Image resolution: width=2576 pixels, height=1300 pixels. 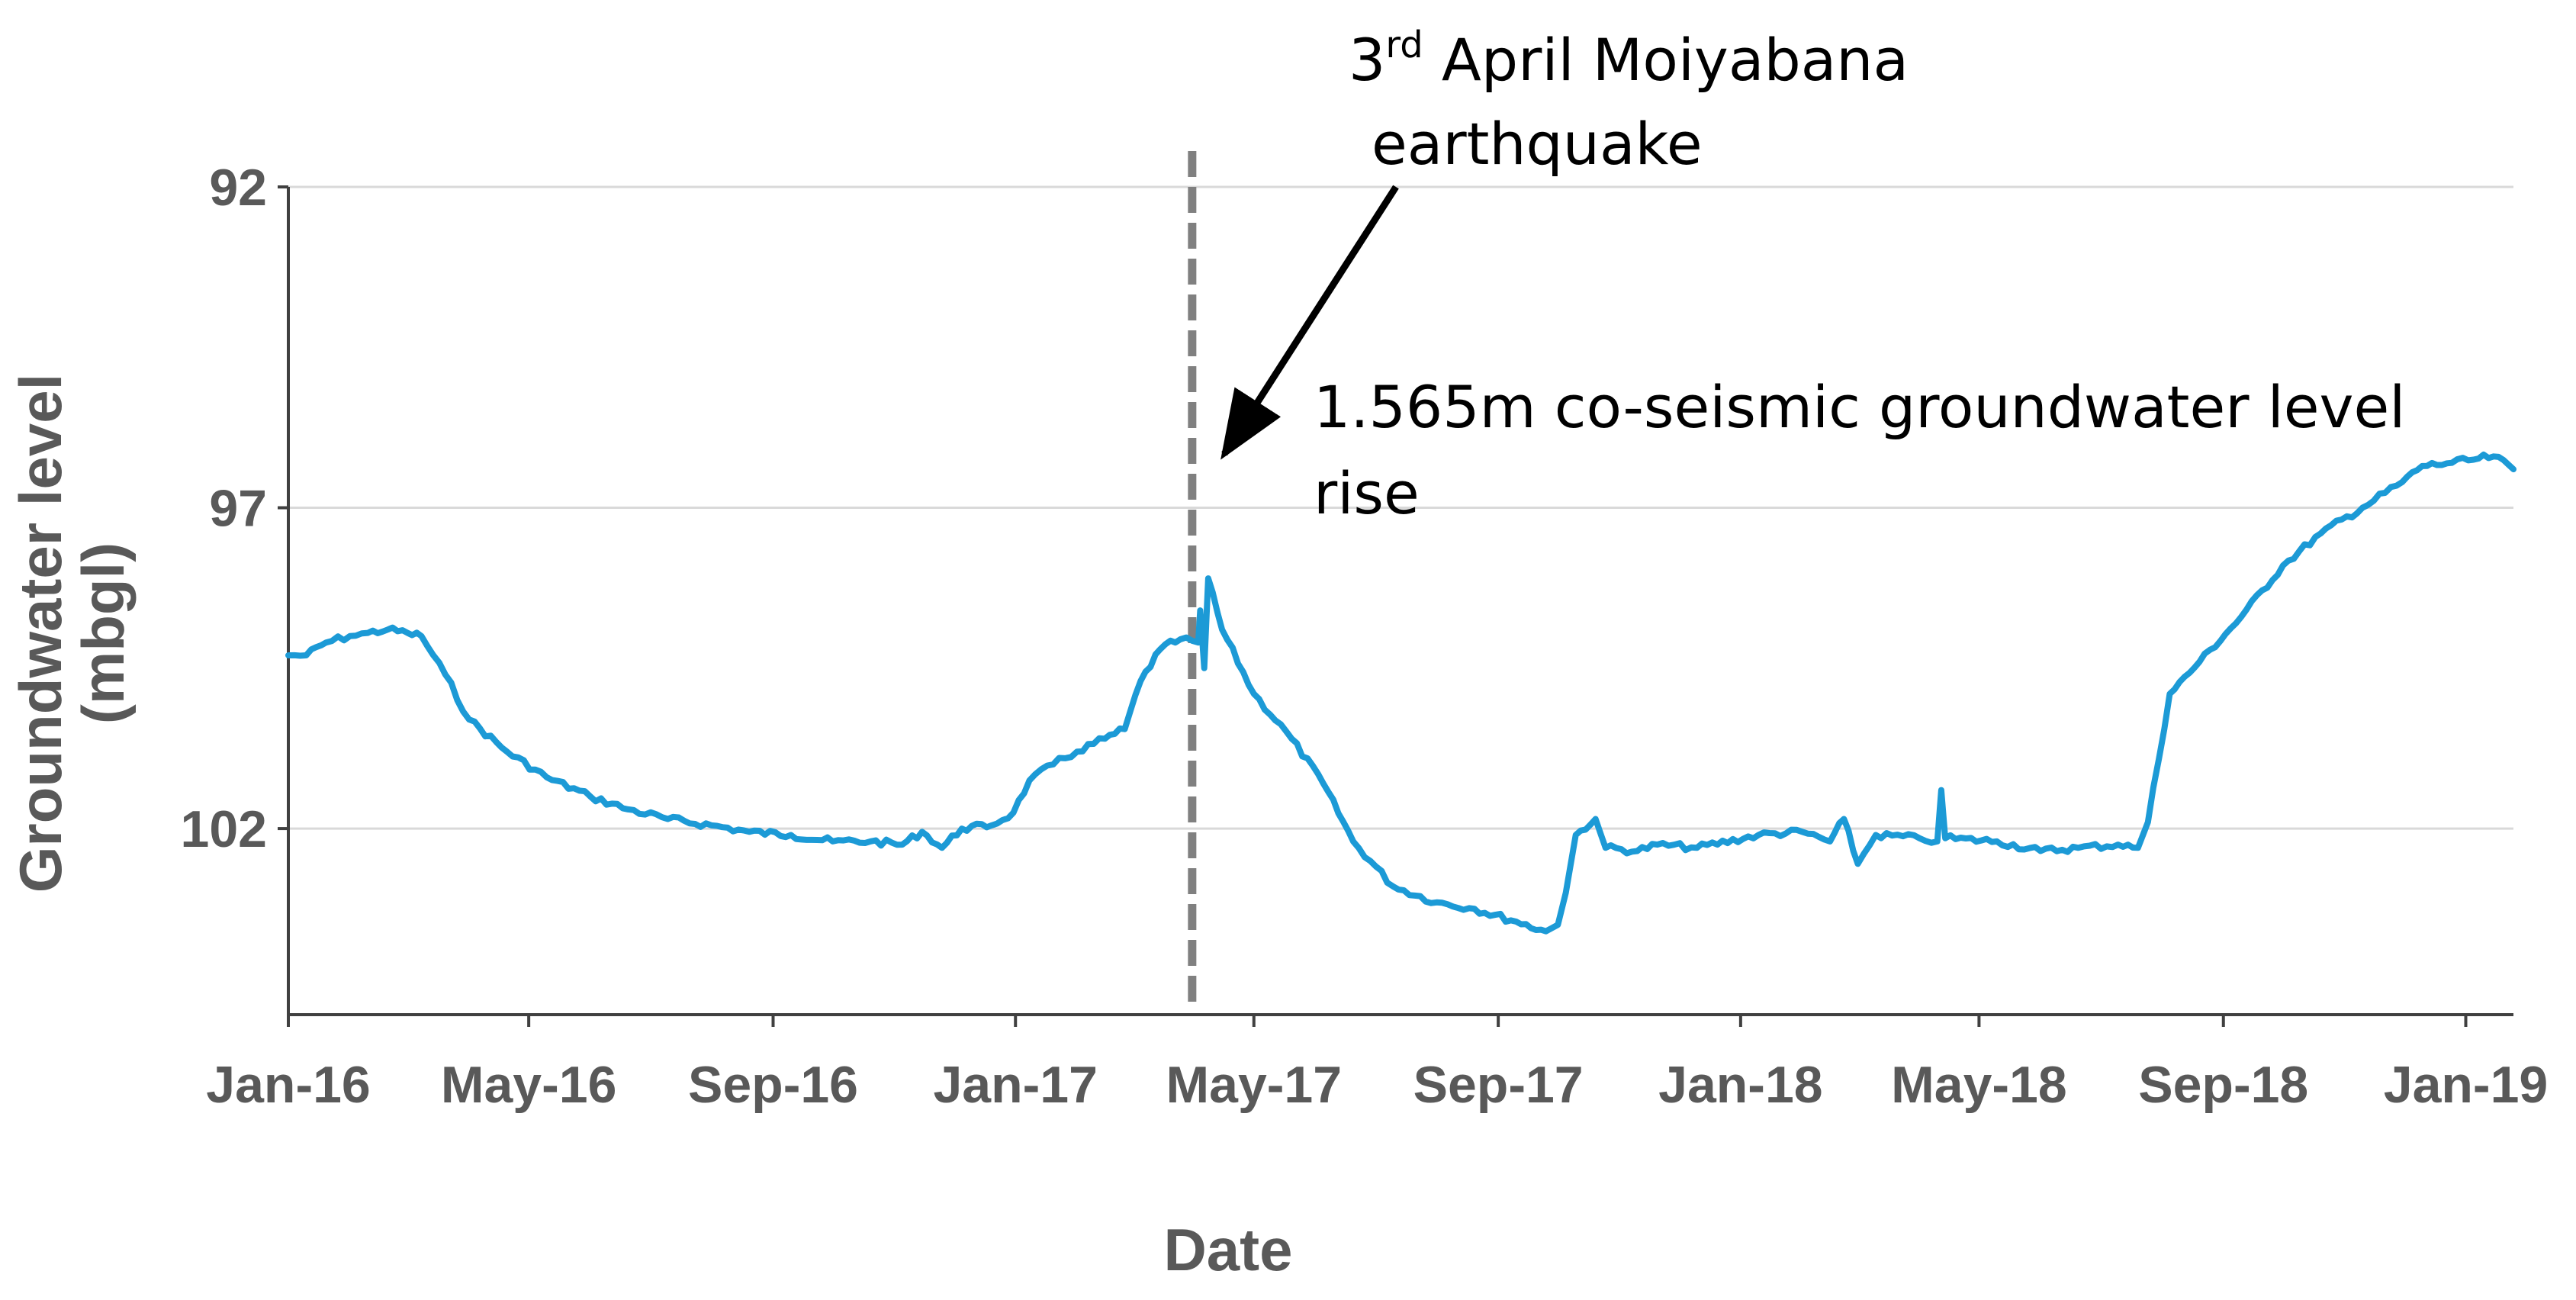 What do you see at coordinates (238, 188) in the screenshot?
I see `ytick-label-92: 92` at bounding box center [238, 188].